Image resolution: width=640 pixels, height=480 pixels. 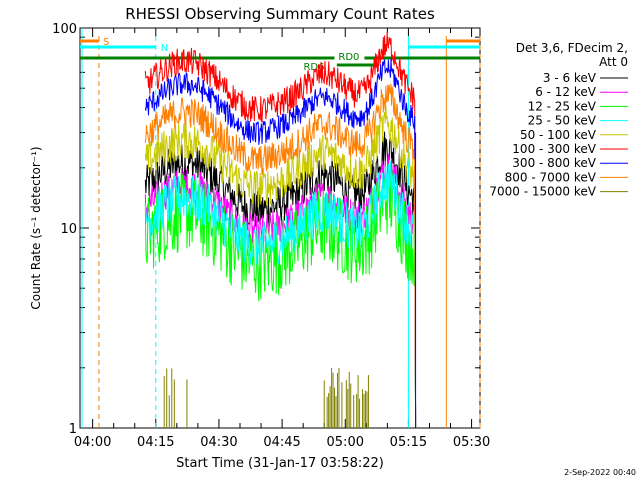 What do you see at coordinates (562, 106) in the screenshot?
I see `legend-label: 12 - 25 keV` at bounding box center [562, 106].